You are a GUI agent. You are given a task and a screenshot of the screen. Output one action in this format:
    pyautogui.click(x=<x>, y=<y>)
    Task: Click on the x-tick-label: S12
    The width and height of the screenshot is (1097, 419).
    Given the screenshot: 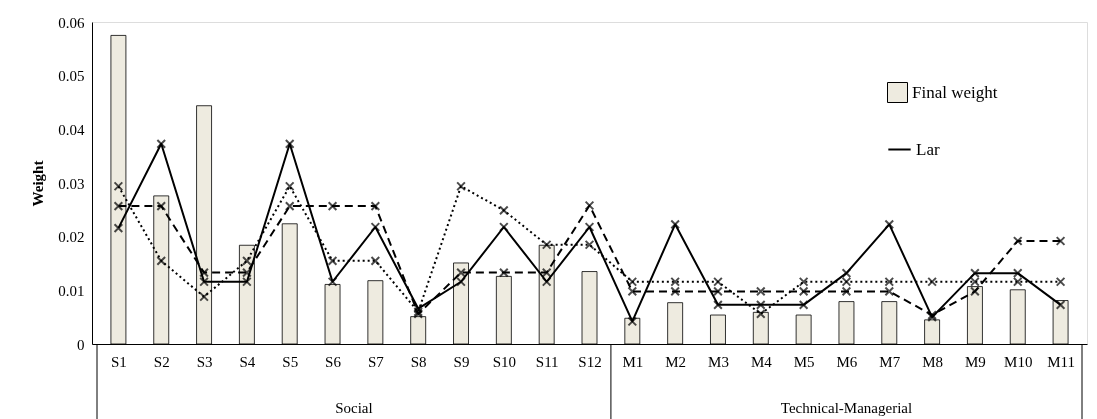 What is the action you would take?
    pyautogui.click(x=590, y=361)
    